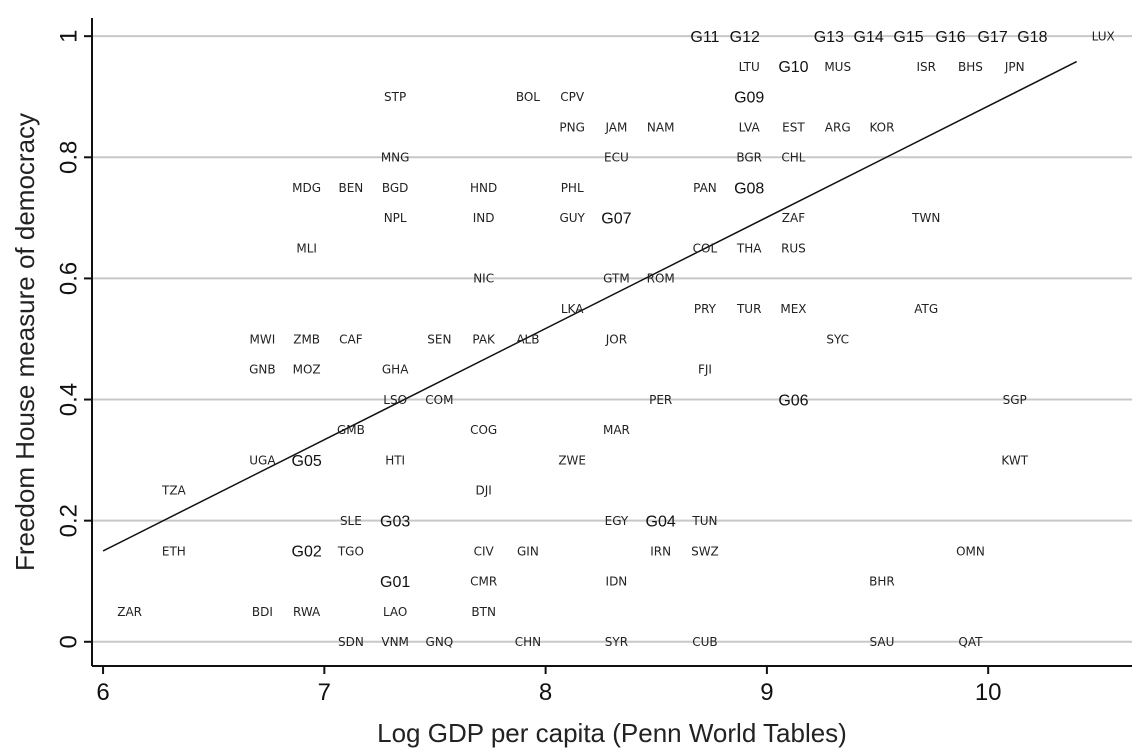 The height and width of the screenshot is (751, 1132). What do you see at coordinates (616, 158) in the screenshot?
I see `country-point-label: ECU` at bounding box center [616, 158].